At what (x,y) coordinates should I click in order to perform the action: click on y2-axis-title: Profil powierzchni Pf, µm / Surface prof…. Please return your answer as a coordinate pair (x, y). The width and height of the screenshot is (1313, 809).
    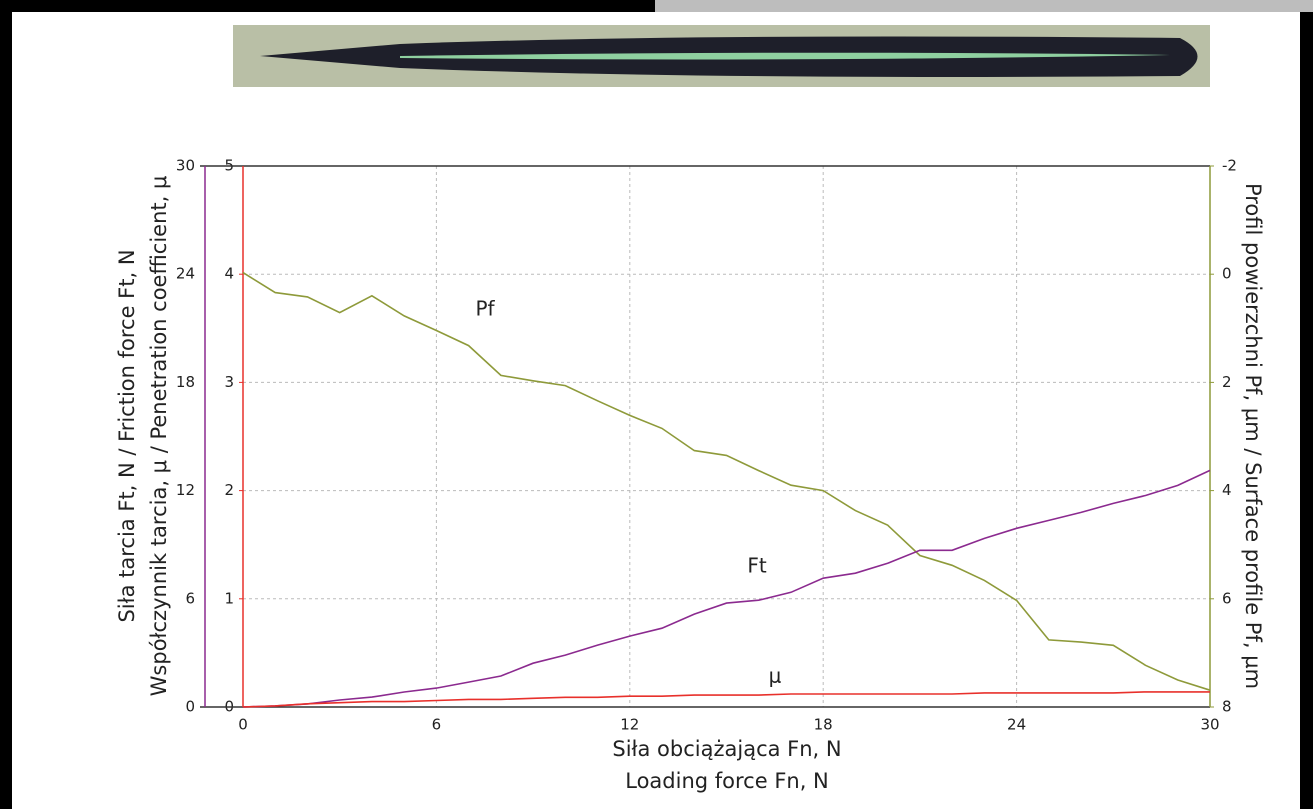
    Looking at the image, I should click on (1253, 436).